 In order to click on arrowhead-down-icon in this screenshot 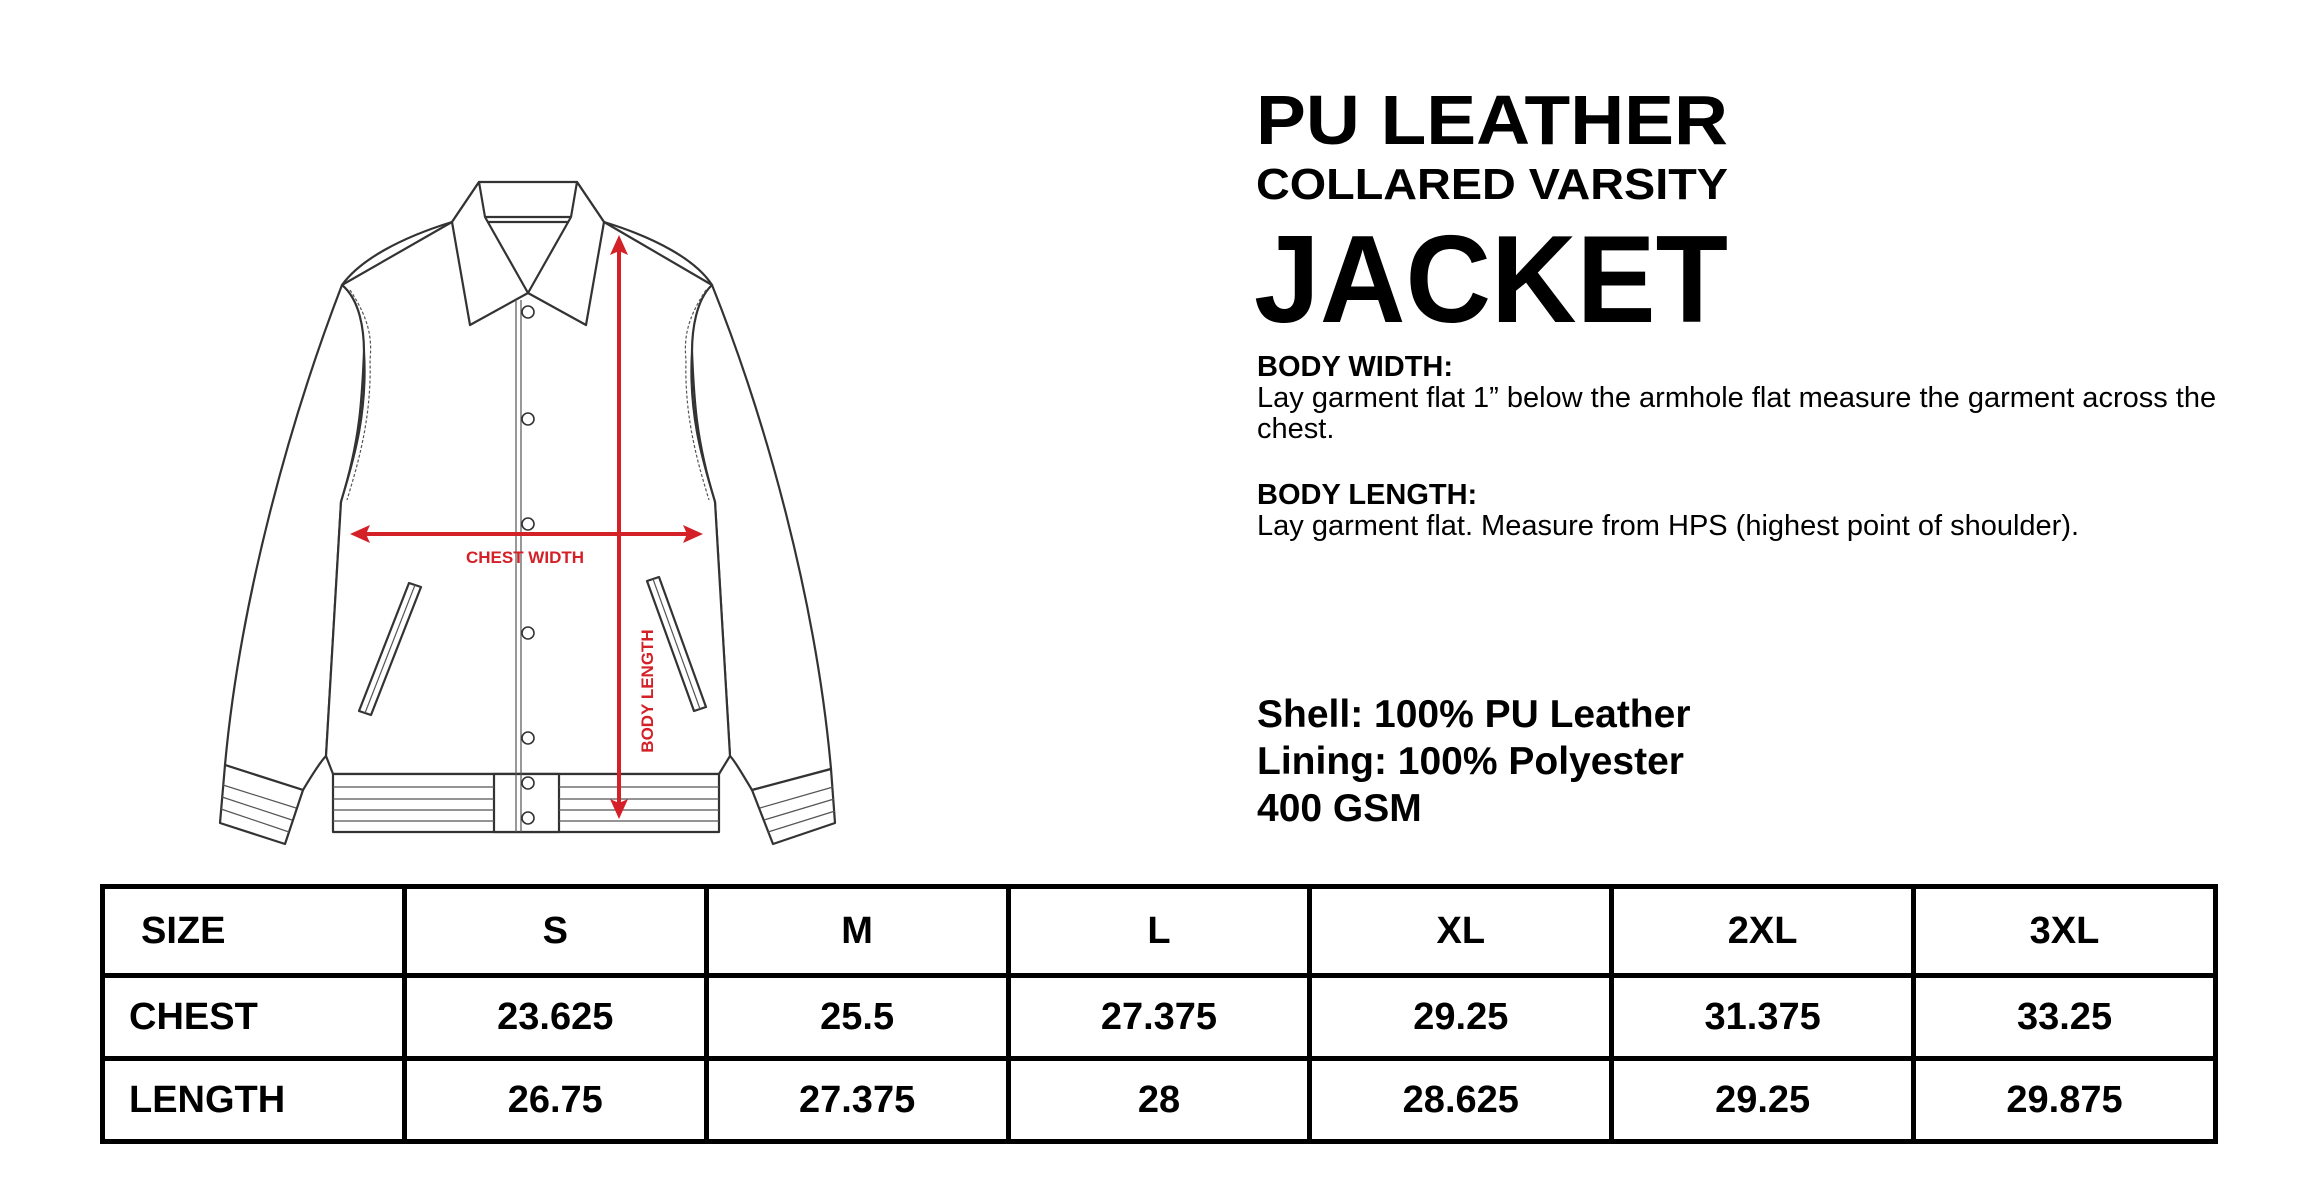, I will do `click(619, 809)`.